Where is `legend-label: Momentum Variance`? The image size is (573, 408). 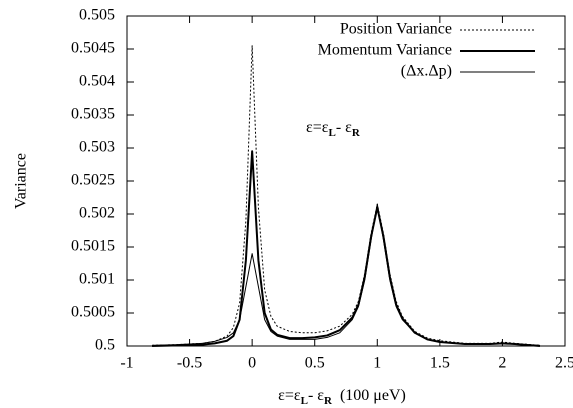
legend-label: Momentum Variance is located at coordinates (385, 50).